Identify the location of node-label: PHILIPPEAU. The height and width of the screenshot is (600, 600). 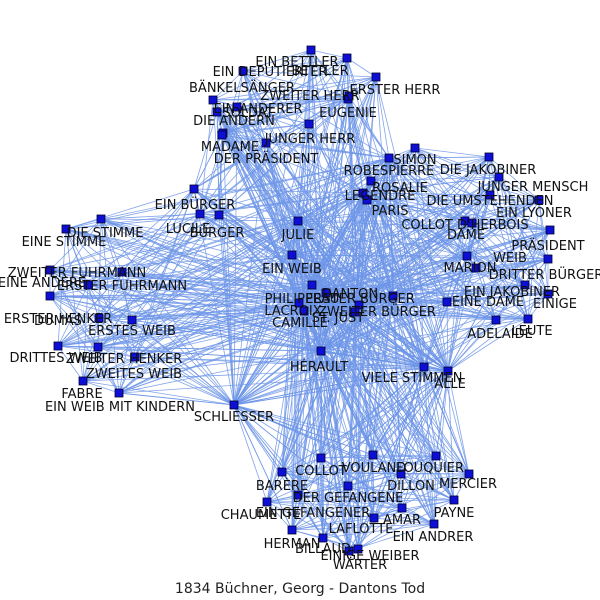
(302, 299).